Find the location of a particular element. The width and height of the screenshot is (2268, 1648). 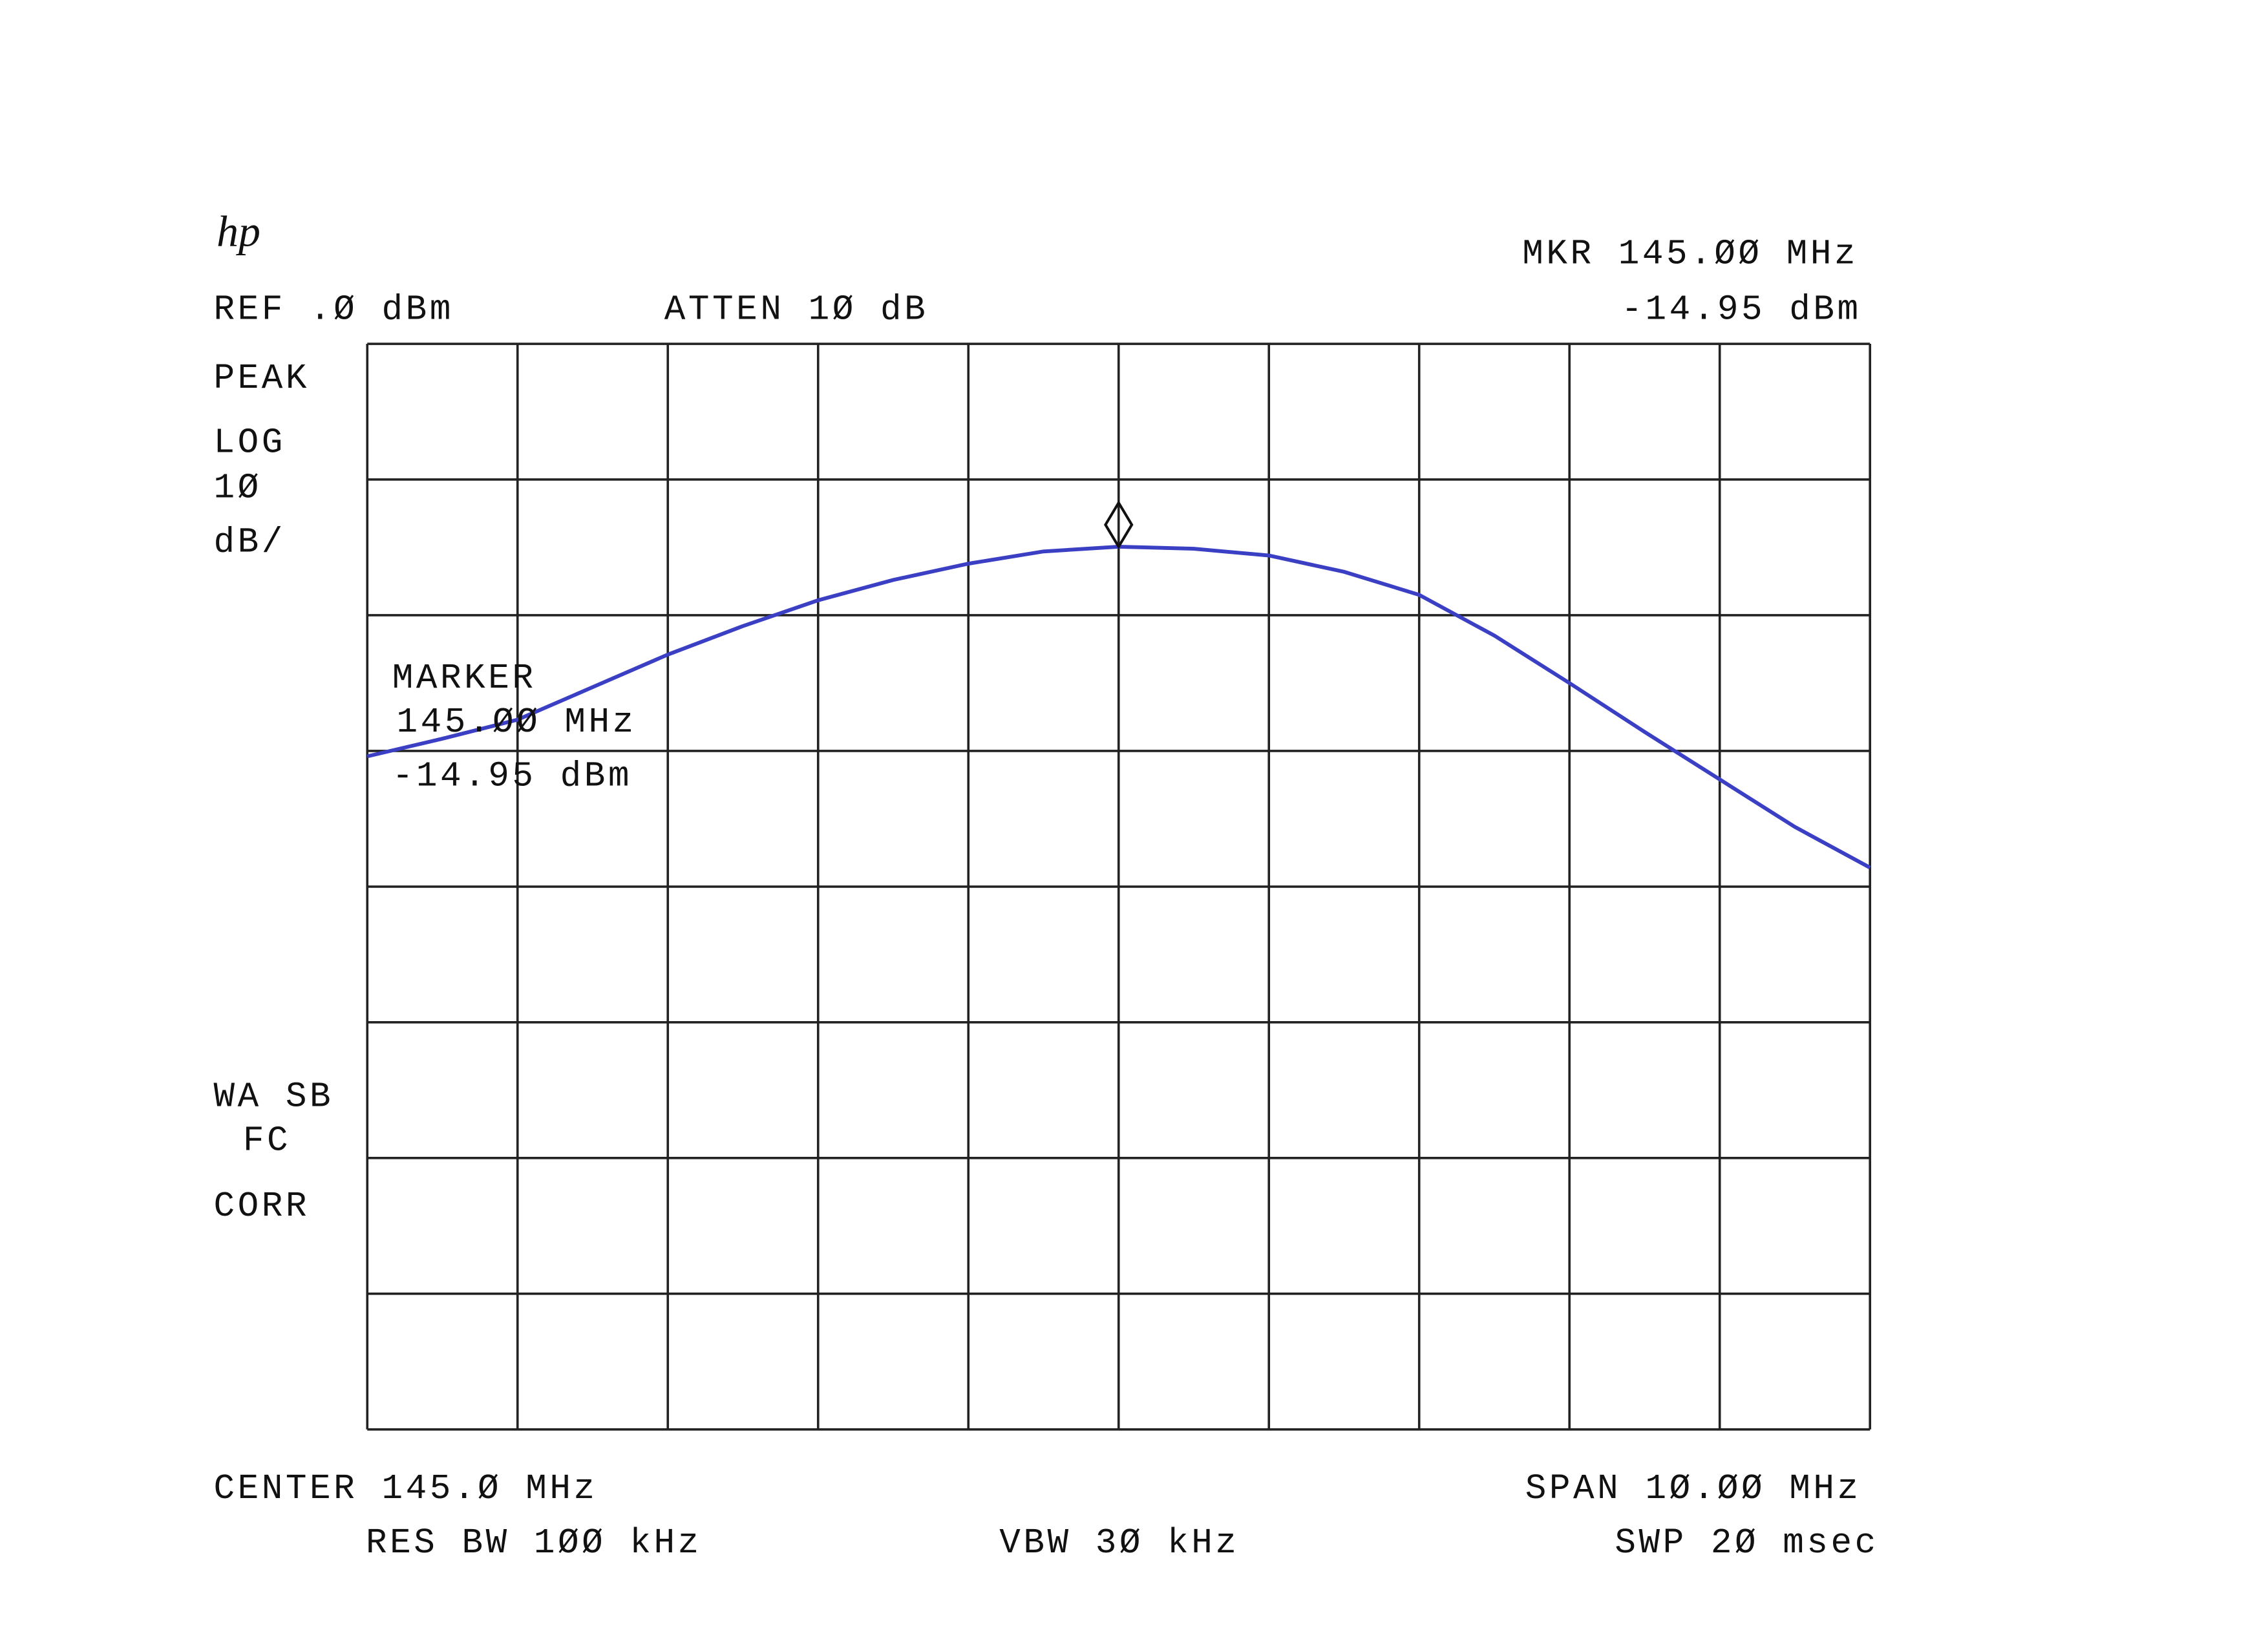

label-res-bw: RES BW 1ØØ kHz is located at coordinates (534, 1543).